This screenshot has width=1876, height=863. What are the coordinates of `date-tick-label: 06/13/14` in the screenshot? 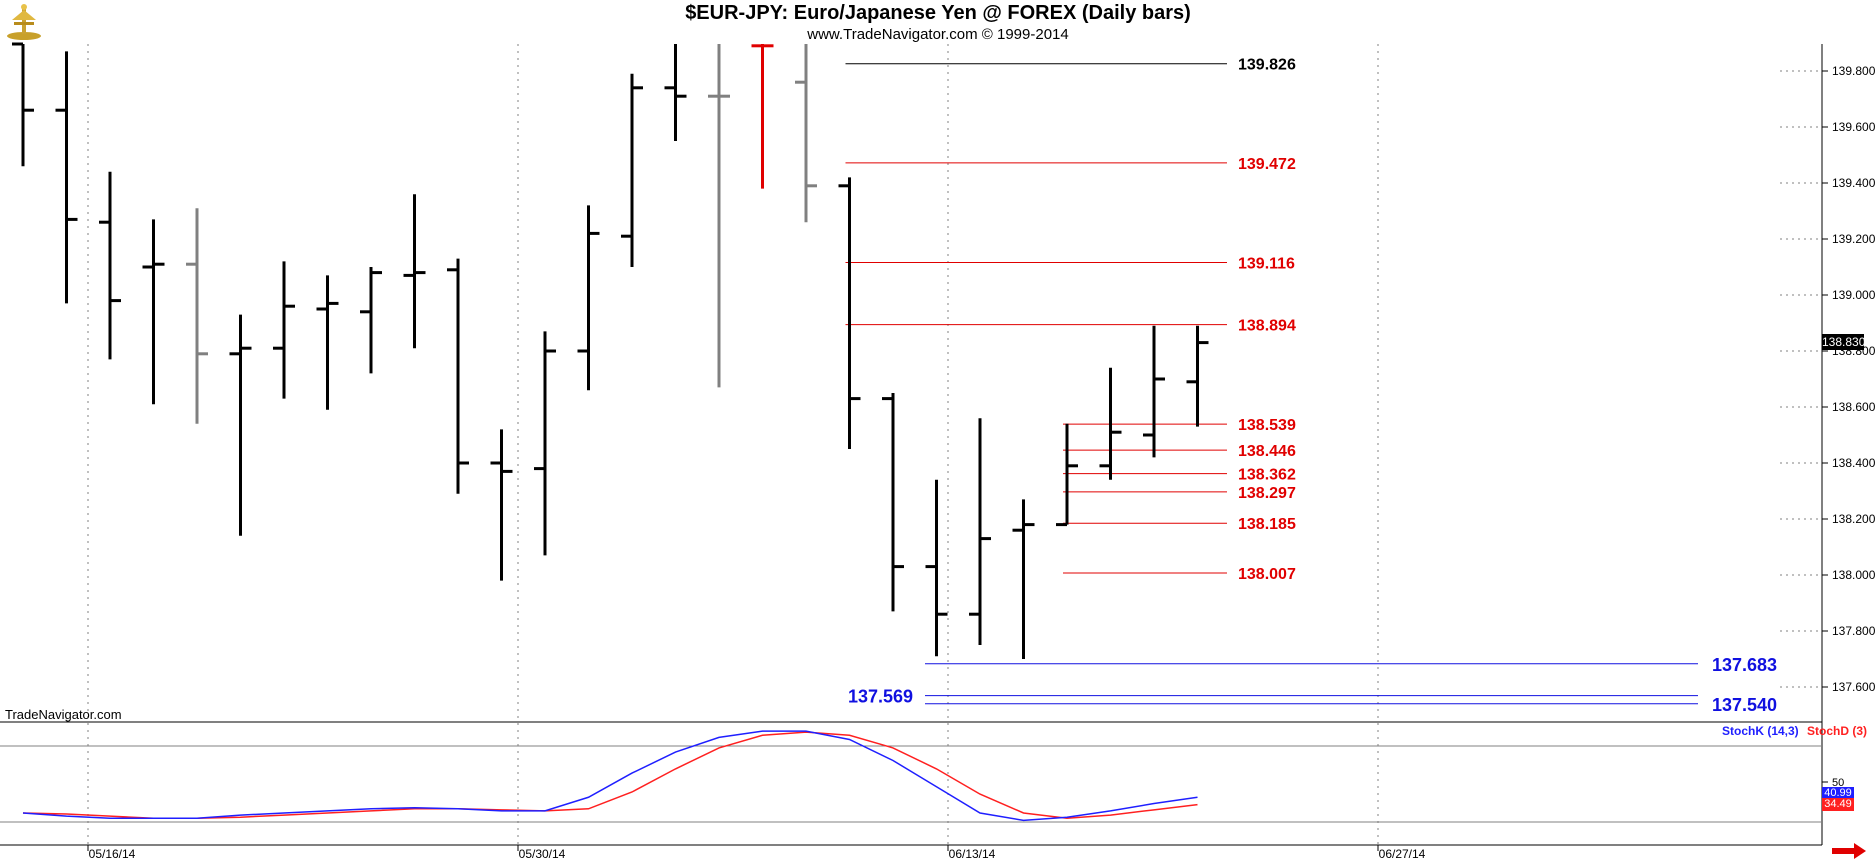 It's located at (972, 854).